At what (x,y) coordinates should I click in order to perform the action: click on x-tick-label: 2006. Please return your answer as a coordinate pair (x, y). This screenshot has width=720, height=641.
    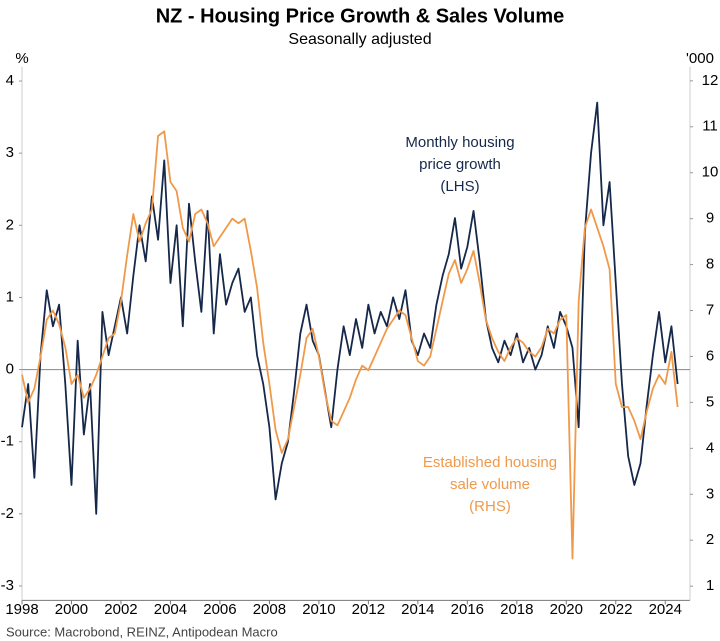
    Looking at the image, I should click on (219, 609).